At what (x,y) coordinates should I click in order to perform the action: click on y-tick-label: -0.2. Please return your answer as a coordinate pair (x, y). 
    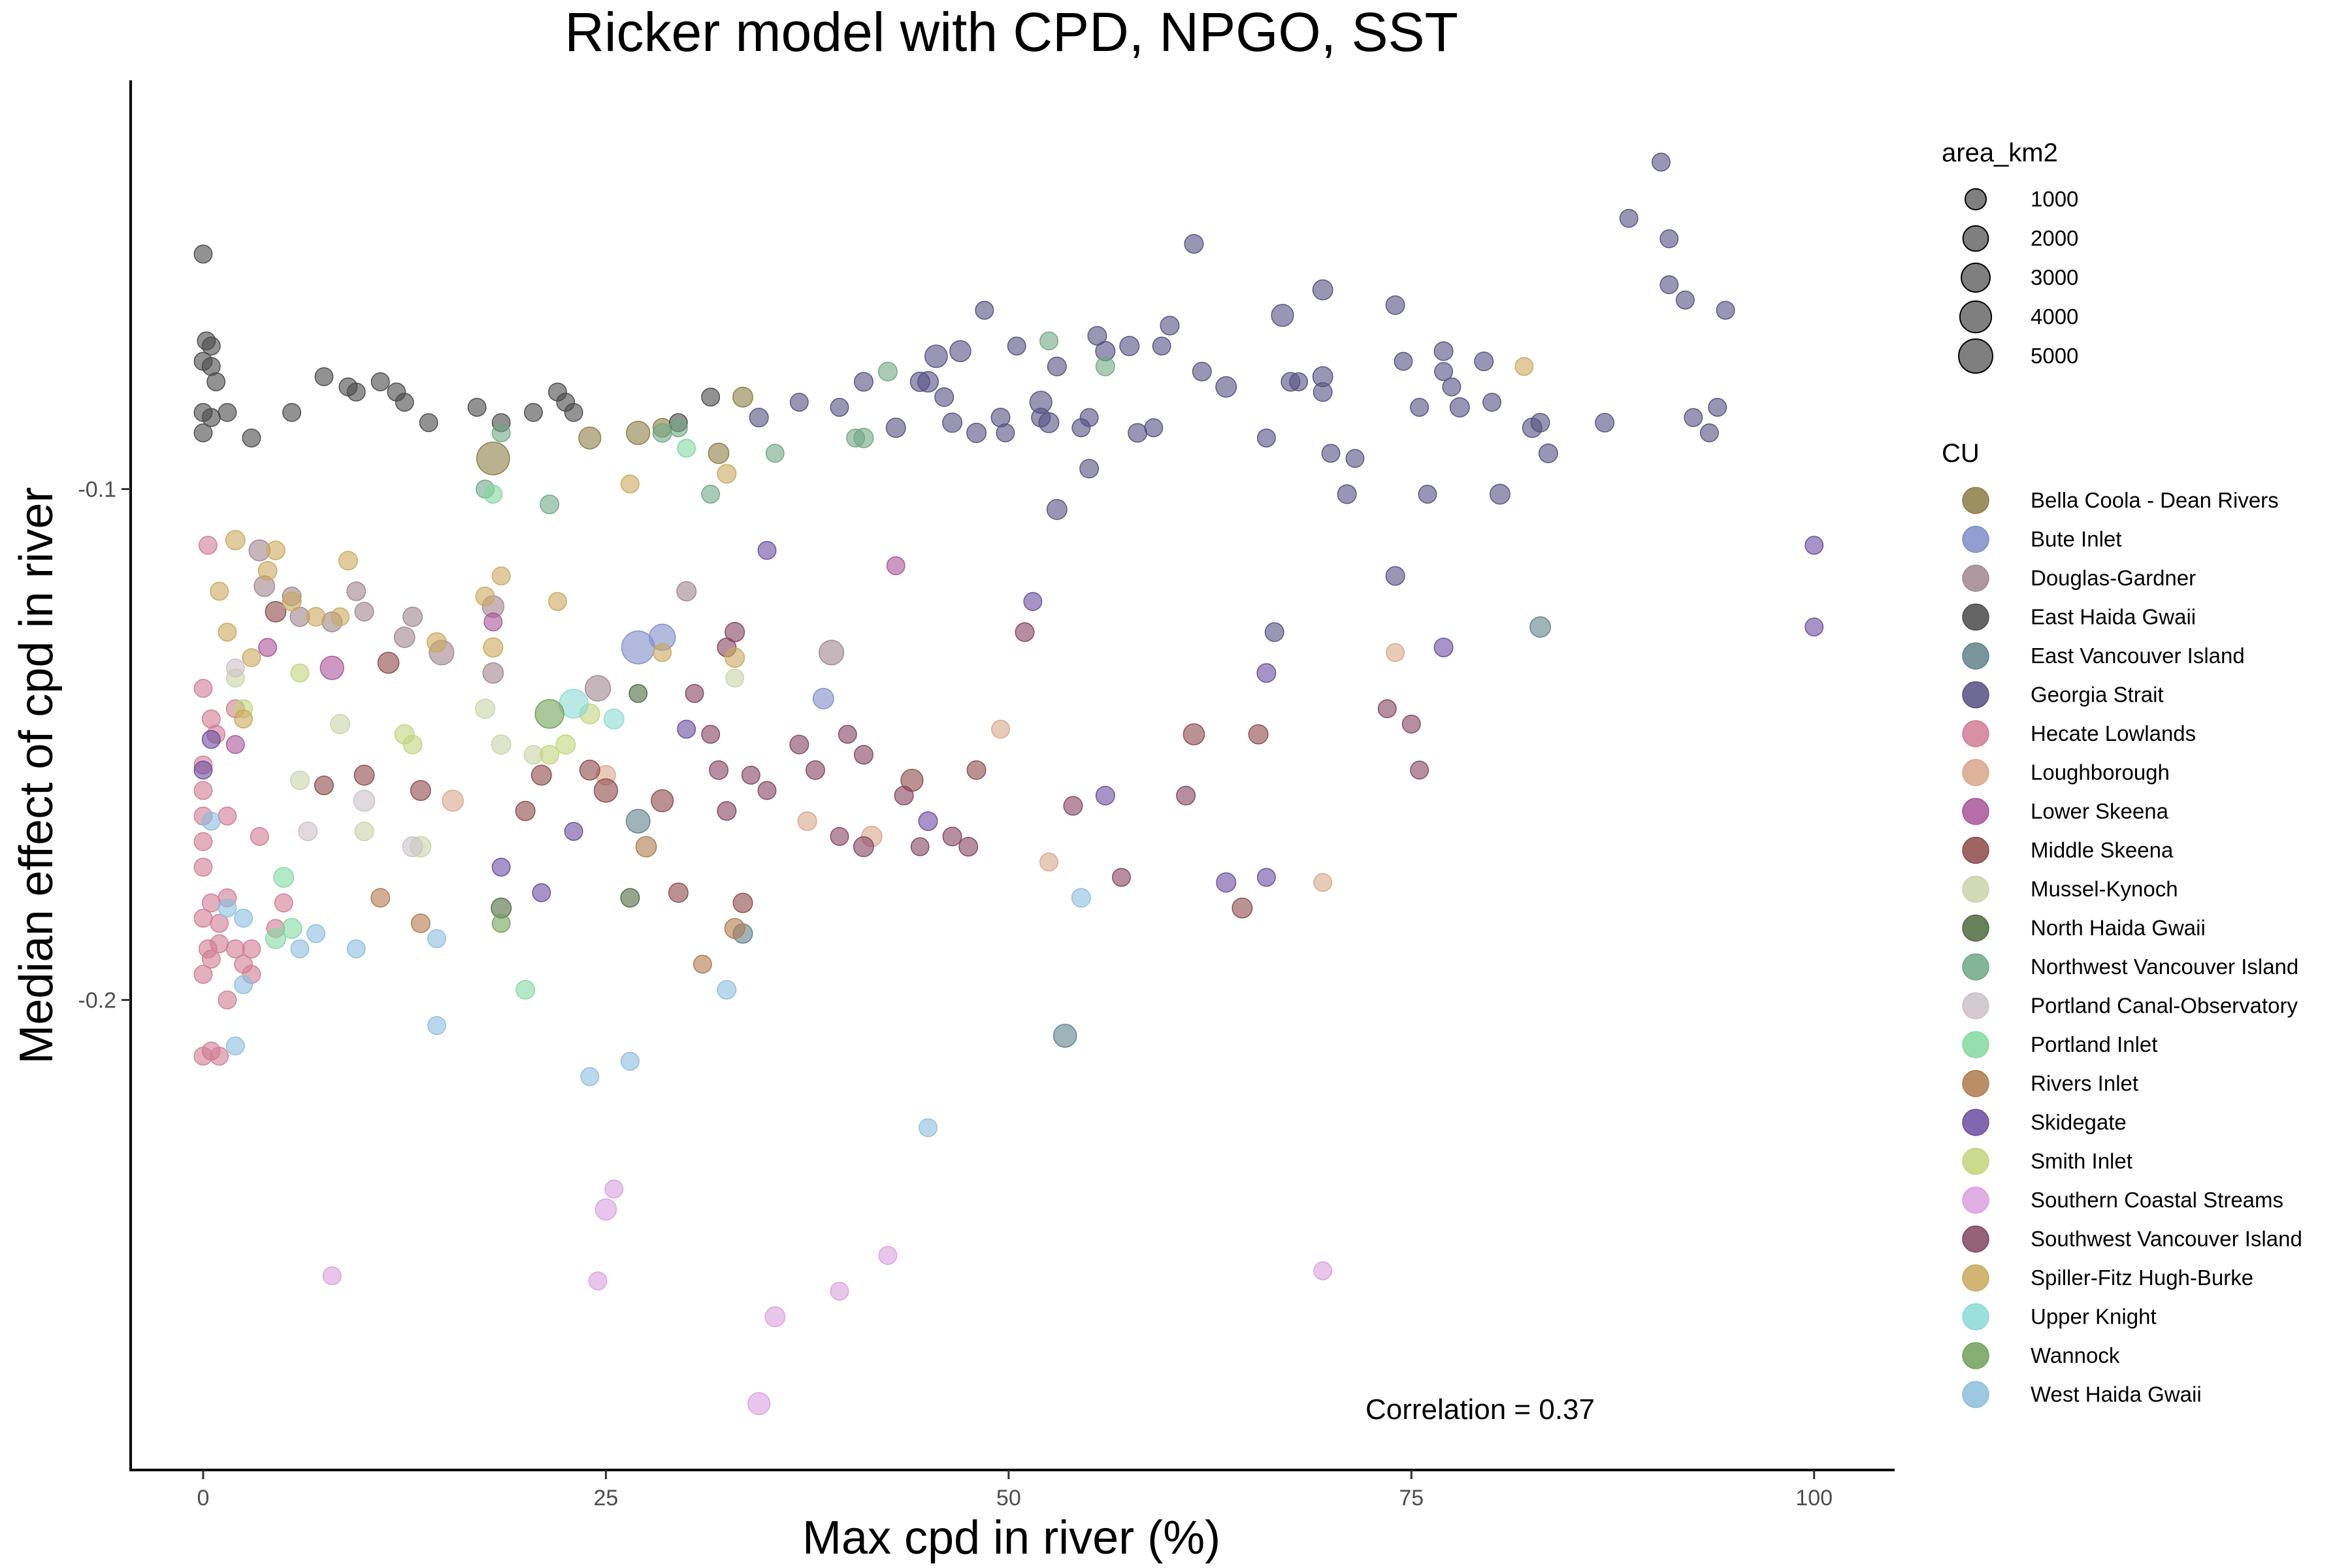
    Looking at the image, I should click on (97, 1000).